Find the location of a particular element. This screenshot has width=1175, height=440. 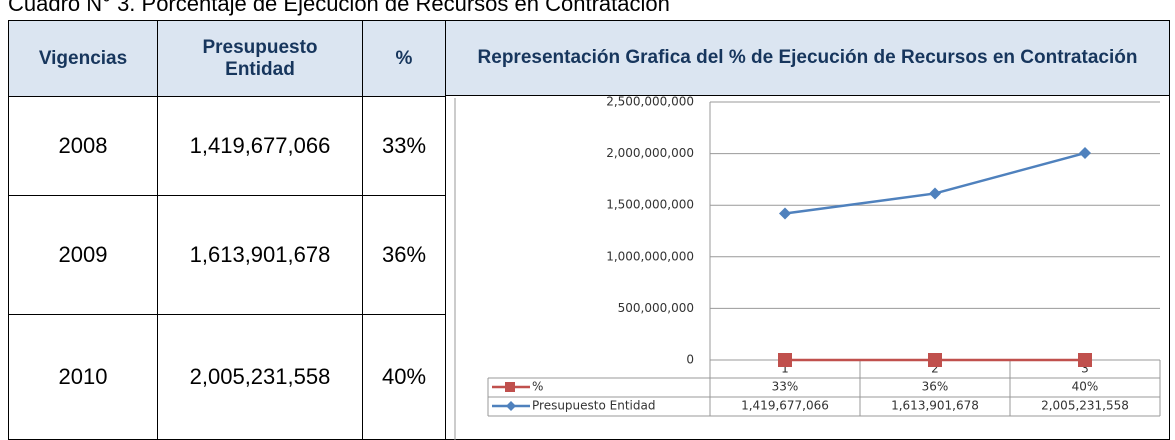

legend-label: Presupuesto Entidad is located at coordinates (593, 406).